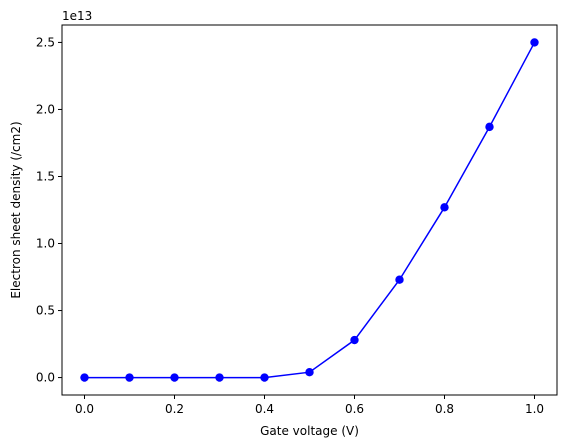  I want to click on x-axis-ticks: 0.0 0.2 0.4 0.6 0.8 1.0, so click(309, 405).